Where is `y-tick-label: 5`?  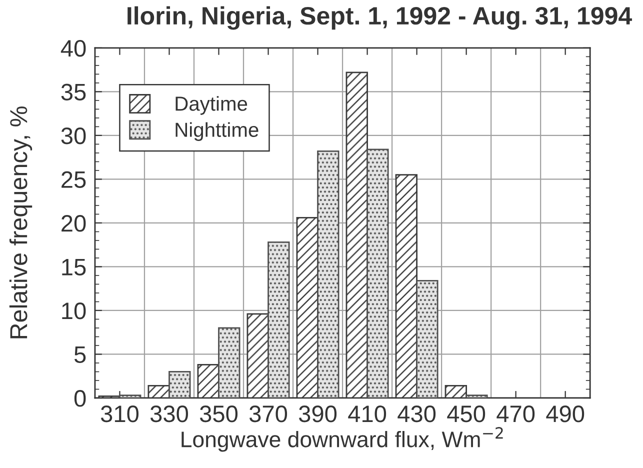 y-tick-label: 5 is located at coordinates (80, 355).